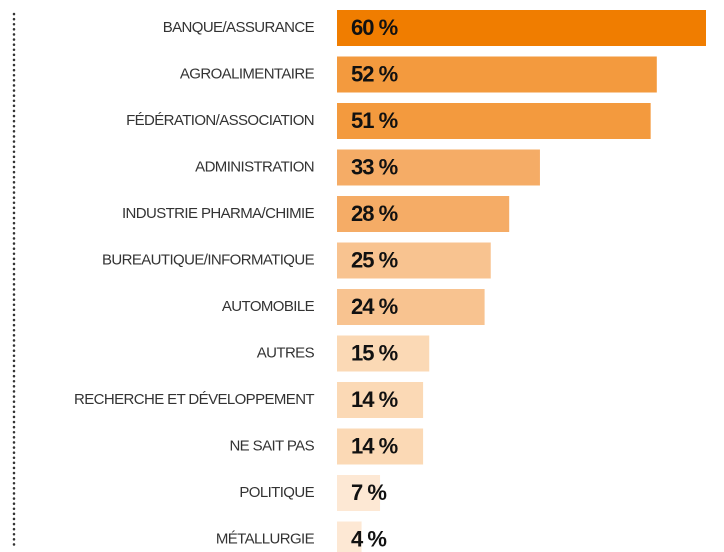 Image resolution: width=724 pixels, height=552 pixels. Describe the element at coordinates (254, 166) in the screenshot. I see `category-label: ADMINISTRATION` at that location.